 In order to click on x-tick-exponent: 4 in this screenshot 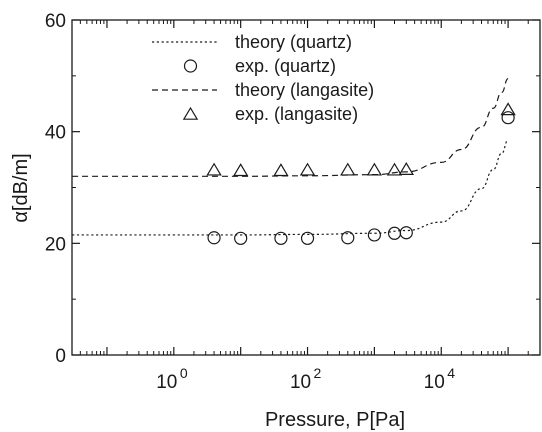, I will do `click(451, 373)`.